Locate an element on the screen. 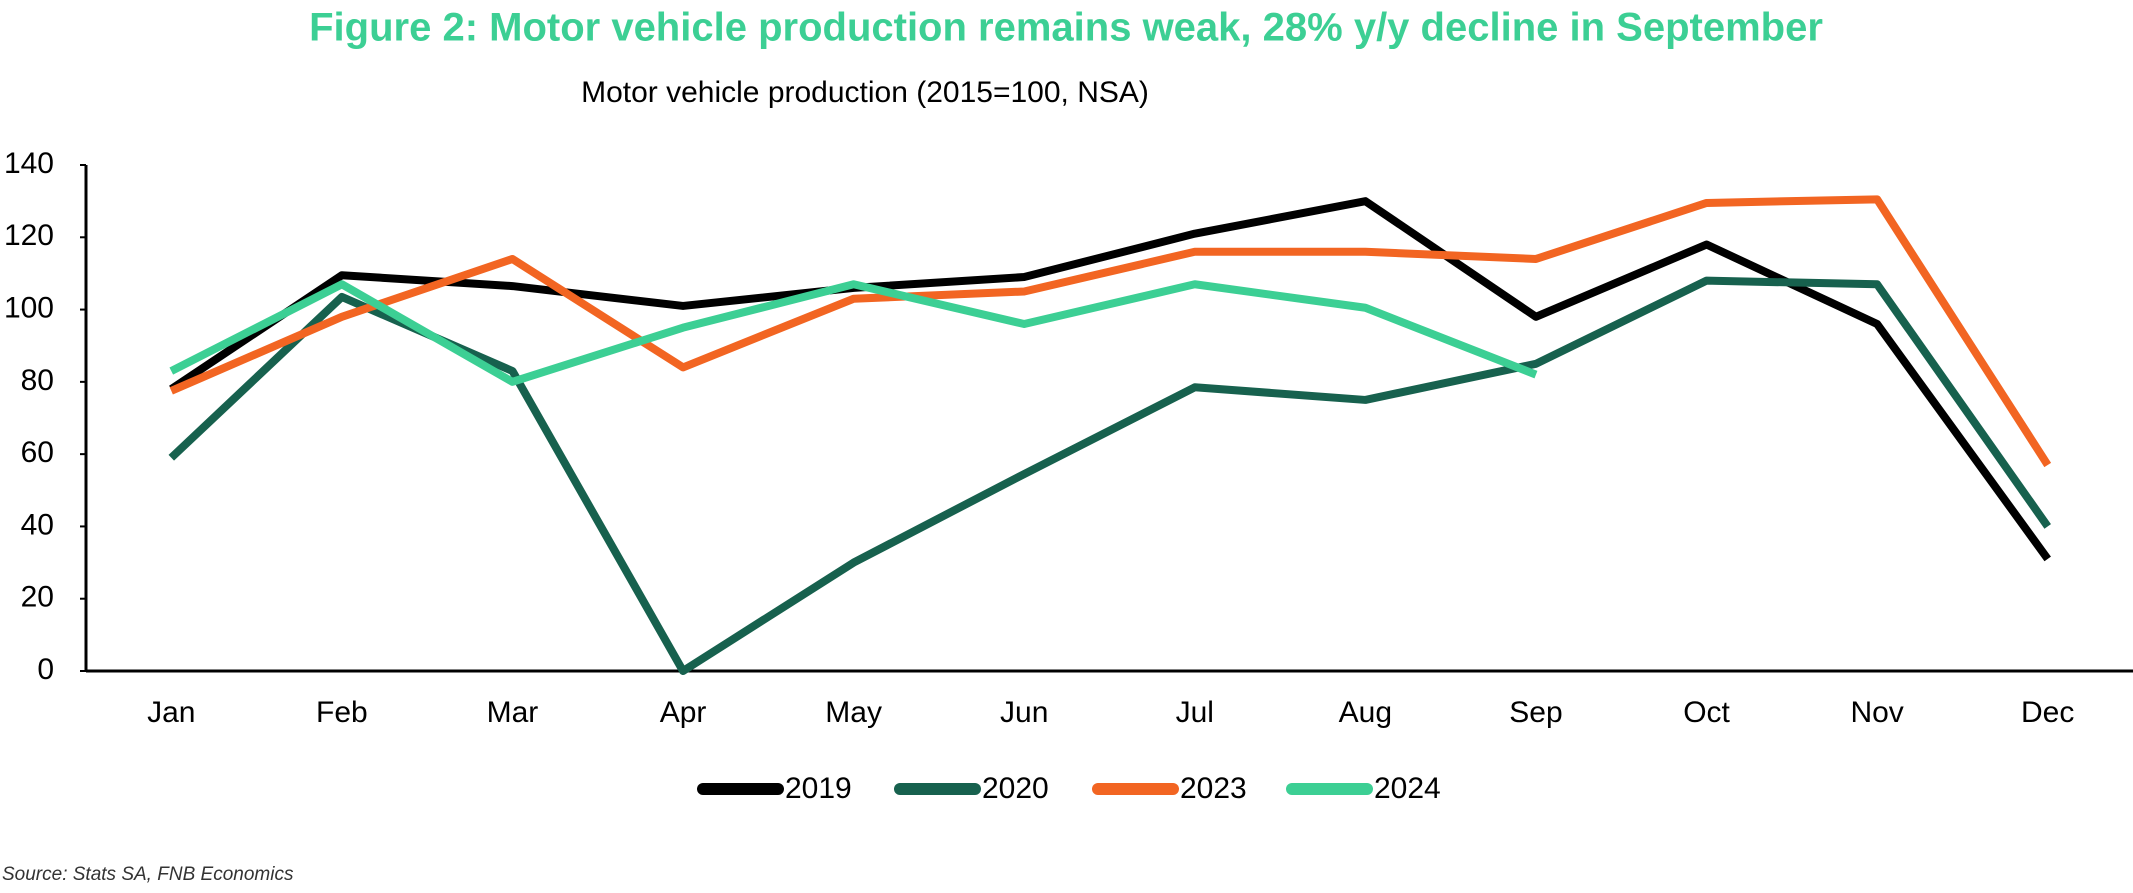 This screenshot has width=2133, height=893. y-tick-label: 40 is located at coordinates (37, 524).